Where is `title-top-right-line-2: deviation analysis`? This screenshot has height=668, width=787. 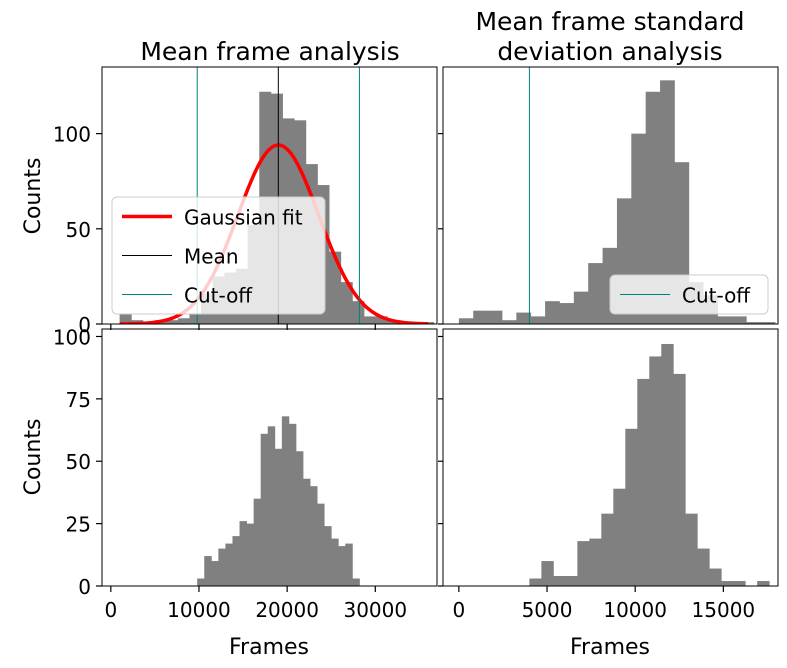 title-top-right-line-2: deviation analysis is located at coordinates (609, 51).